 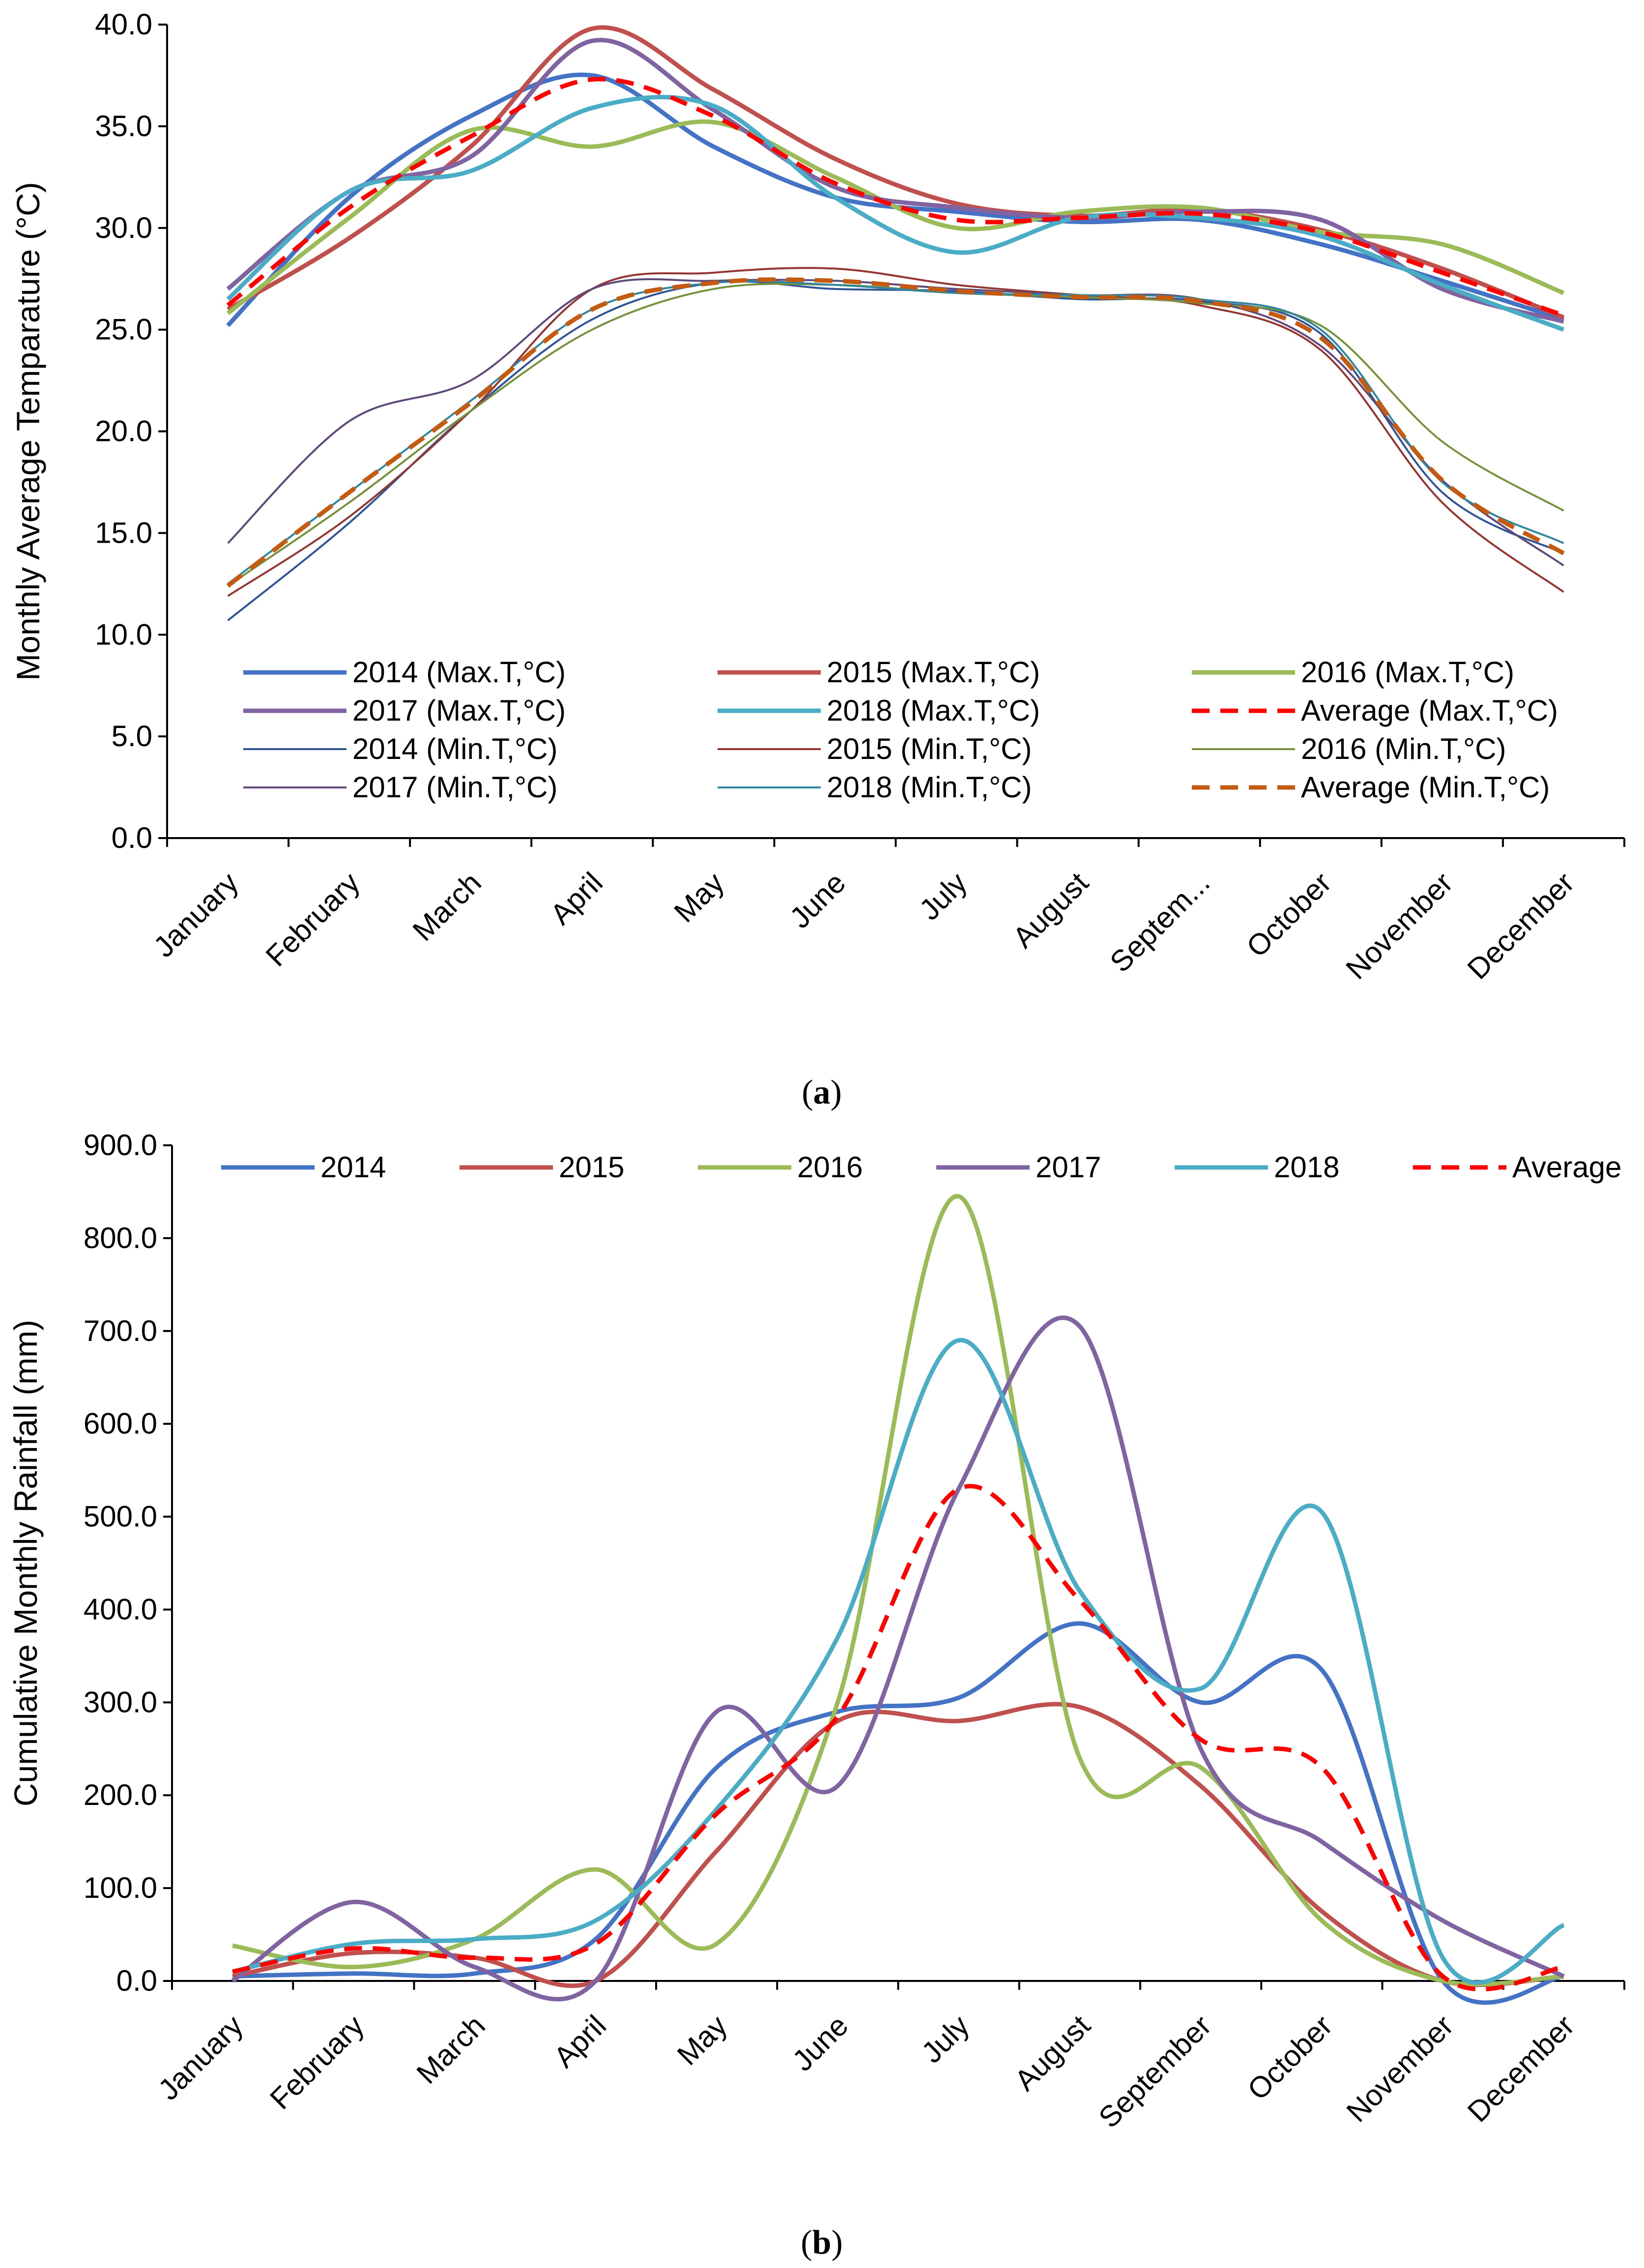 I want to click on legend-label: 2015, so click(x=591, y=1167).